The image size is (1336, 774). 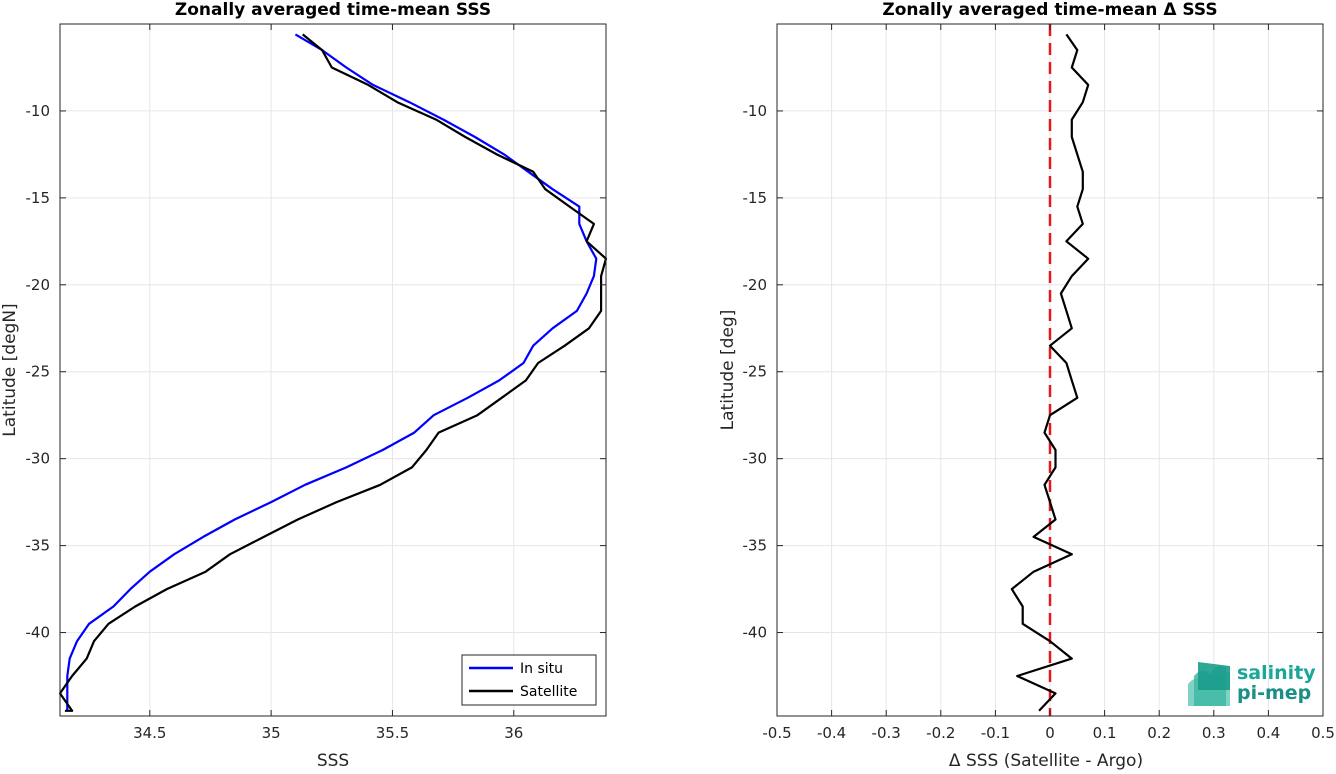 I want to click on x-tick-label: 0.3, so click(x=1214, y=733).